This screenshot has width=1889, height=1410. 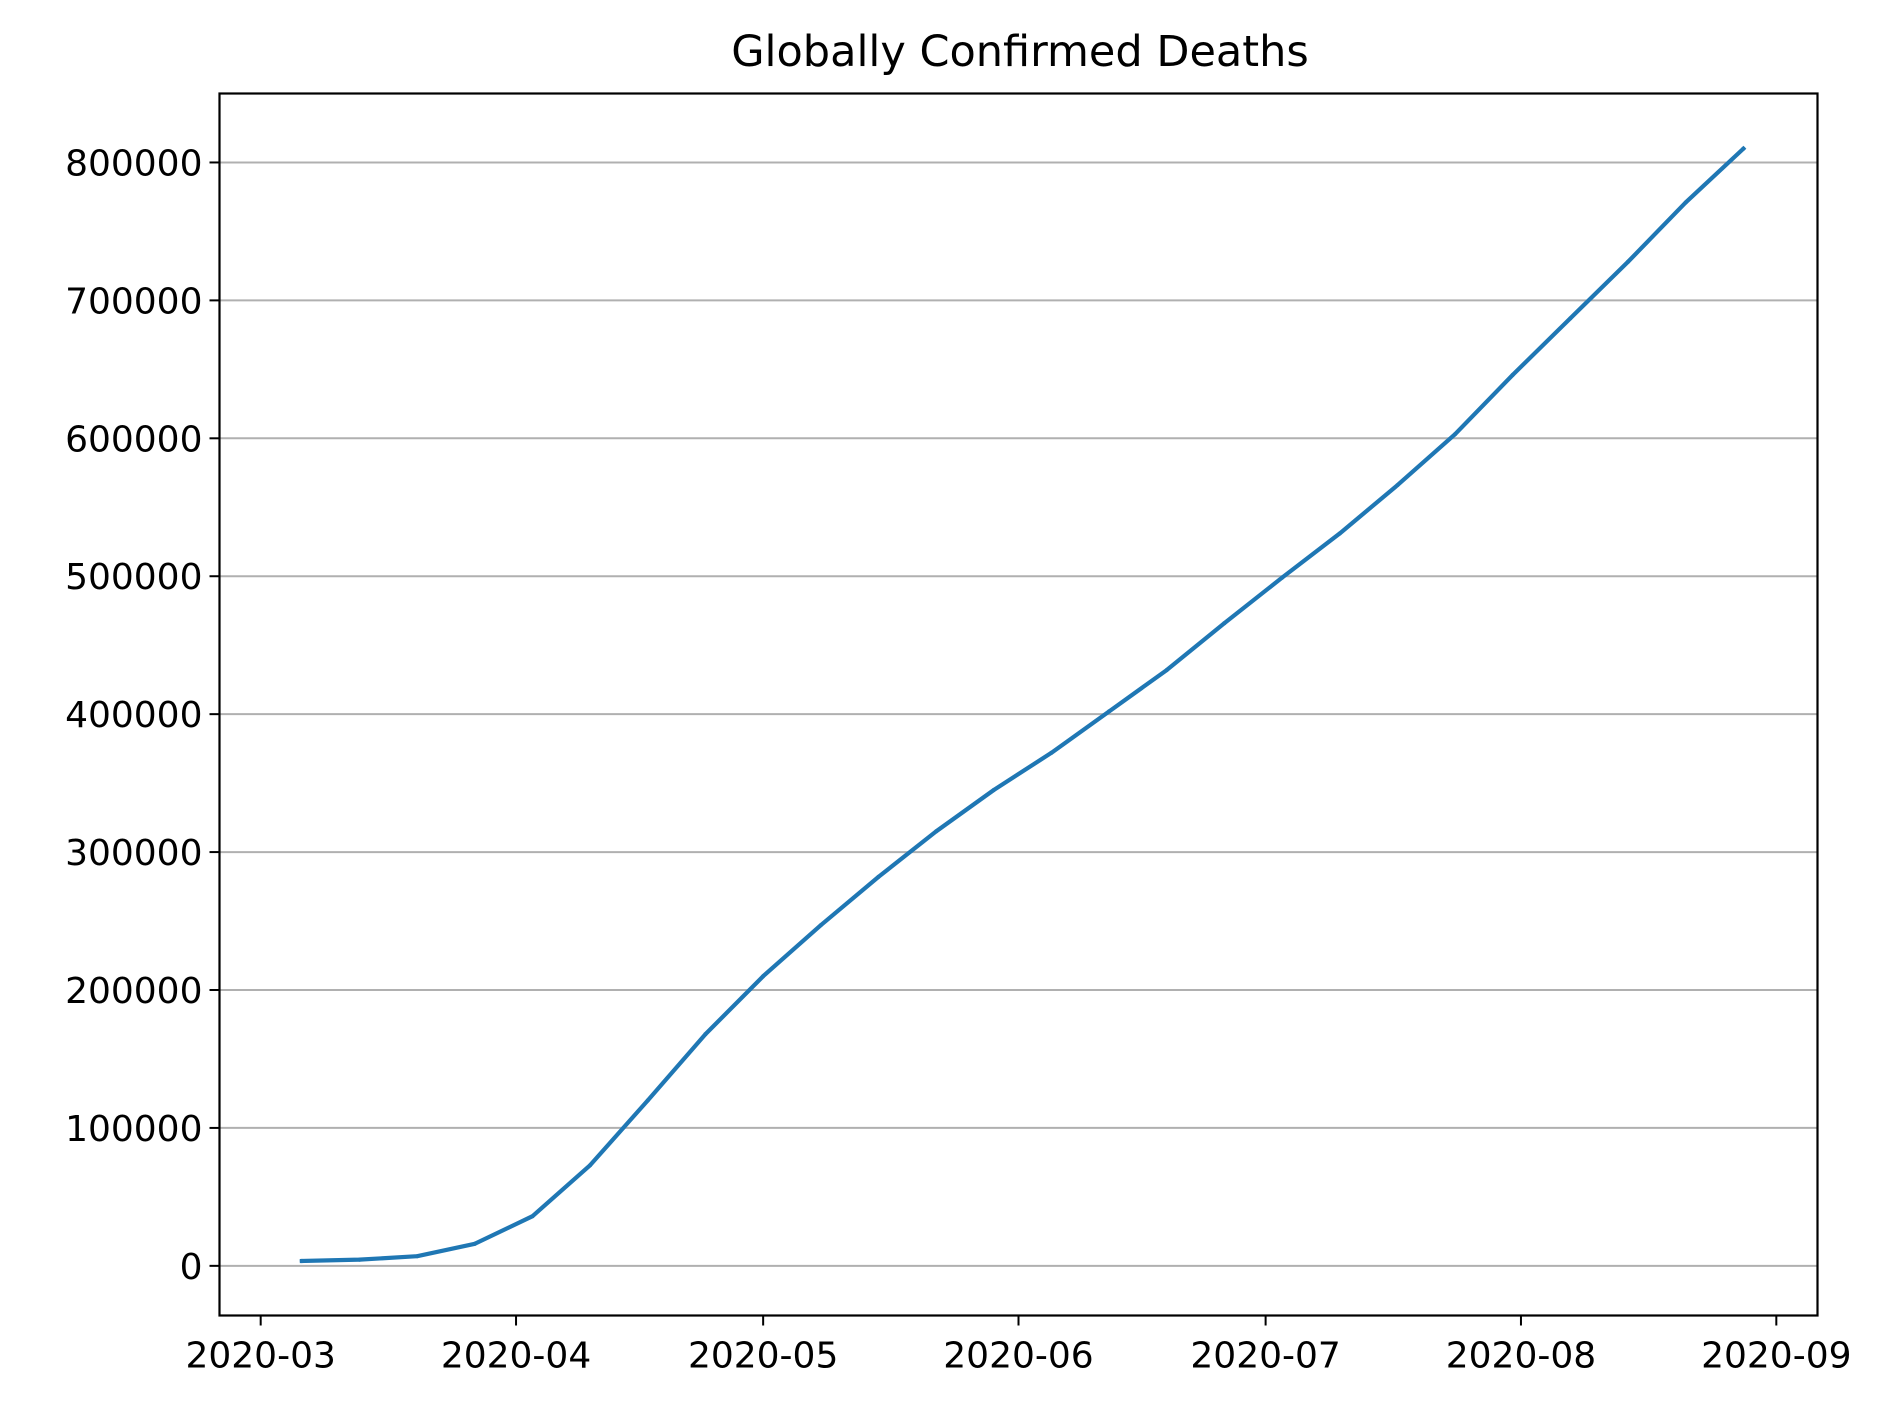 I want to click on x-tick-label: 2020-04, so click(x=516, y=1356).